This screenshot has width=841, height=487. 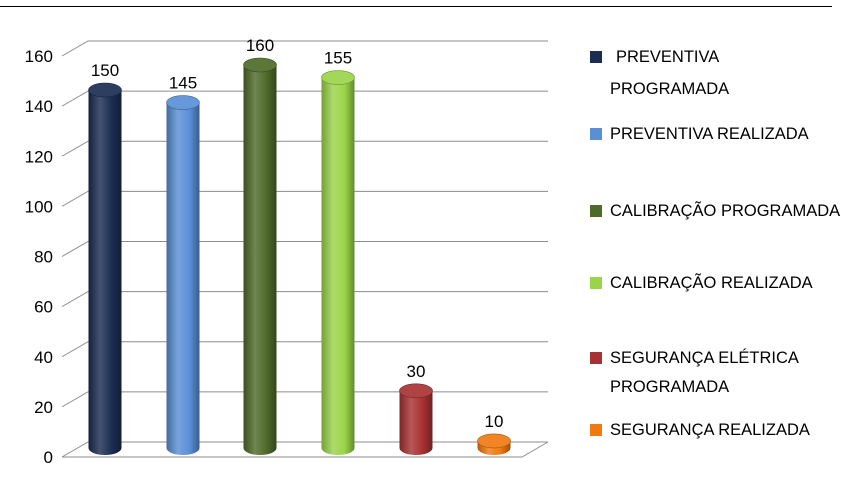 I want to click on data-label: 160, so click(x=260, y=45).